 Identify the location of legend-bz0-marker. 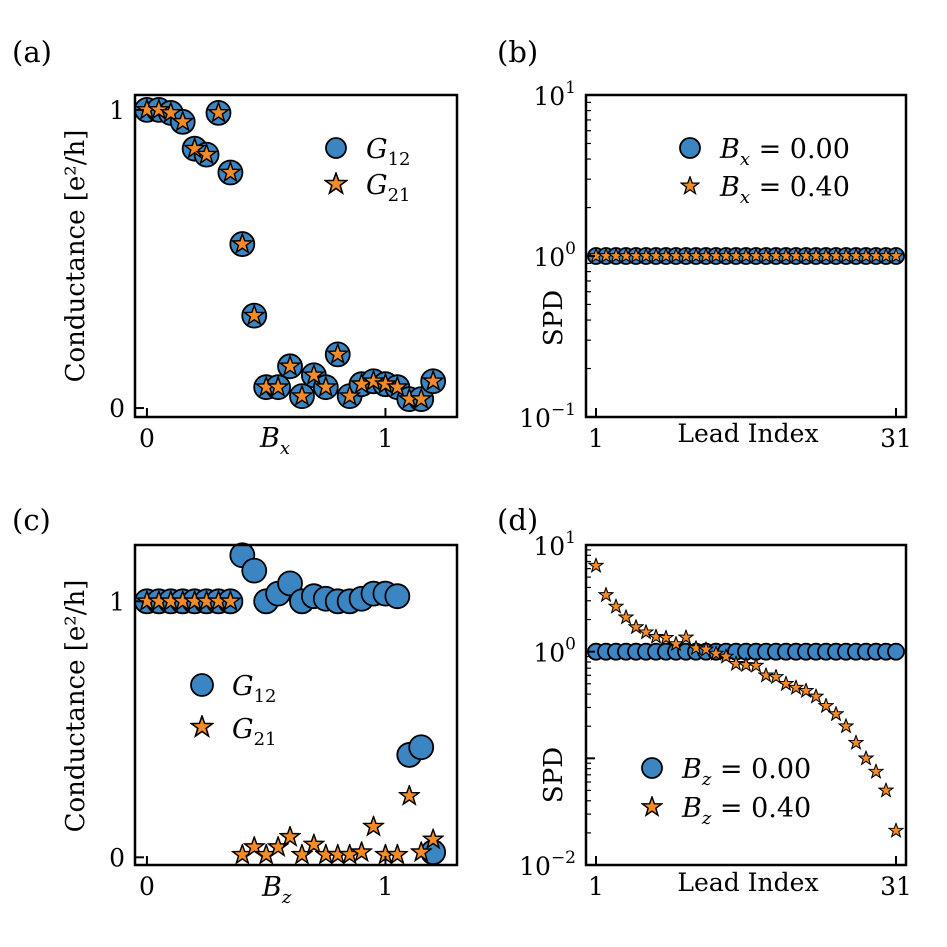
(652, 768).